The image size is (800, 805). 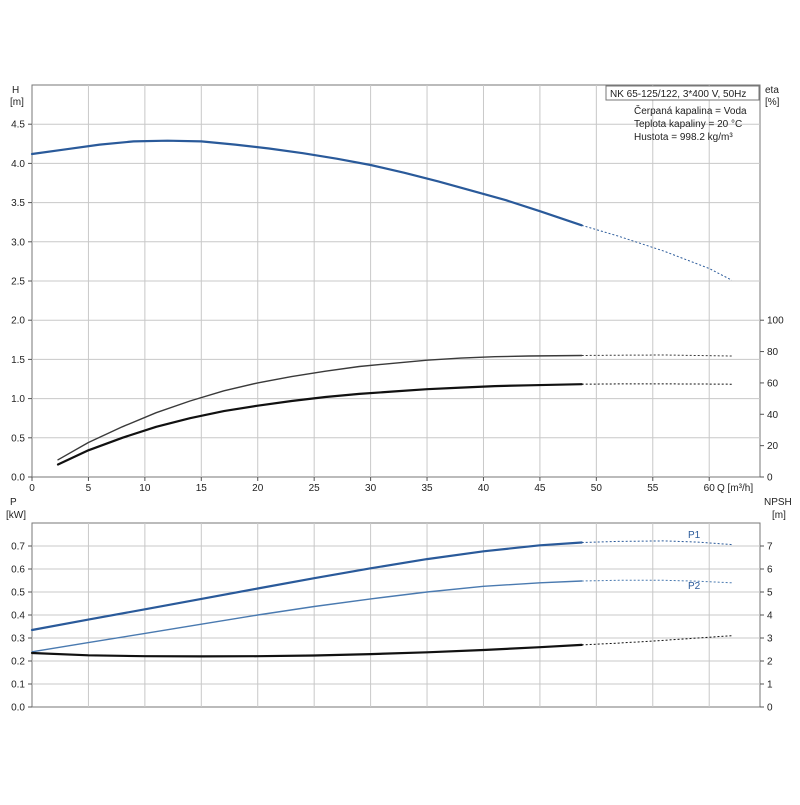 I want to click on top-right-axis-label-line1: eta, so click(x=772, y=90).